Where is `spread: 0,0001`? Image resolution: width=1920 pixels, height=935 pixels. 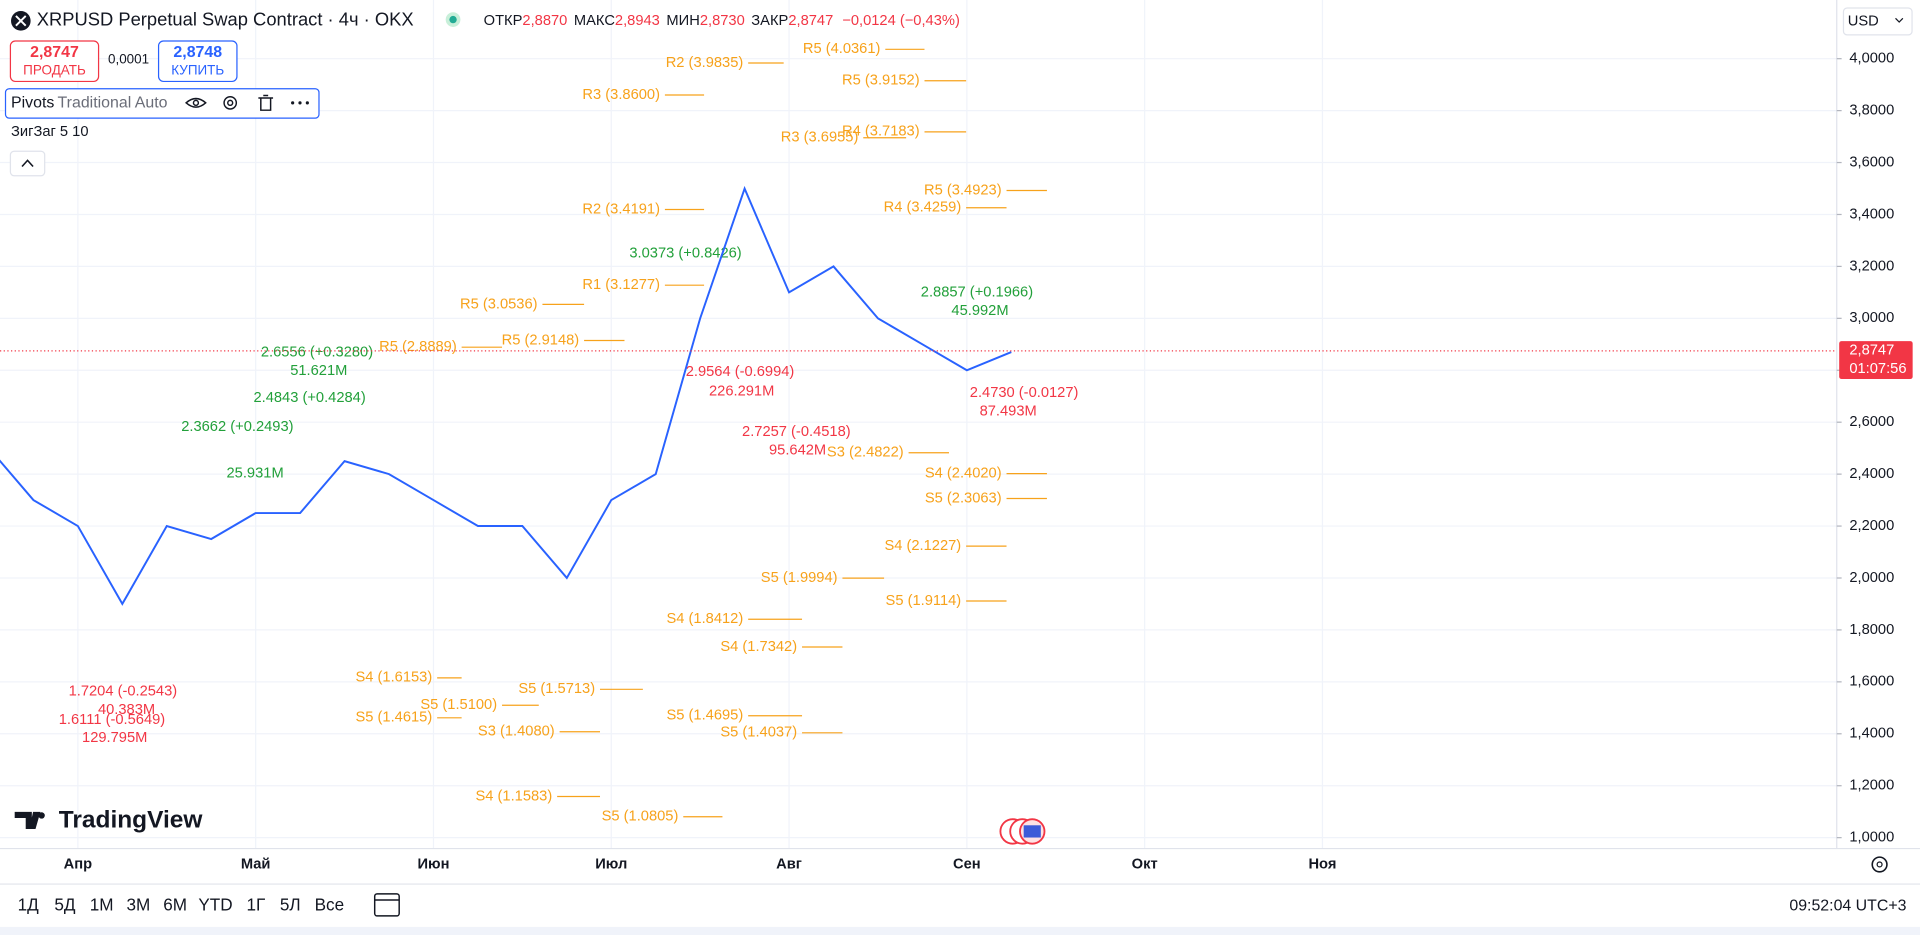
spread: 0,0001 is located at coordinates (128, 59).